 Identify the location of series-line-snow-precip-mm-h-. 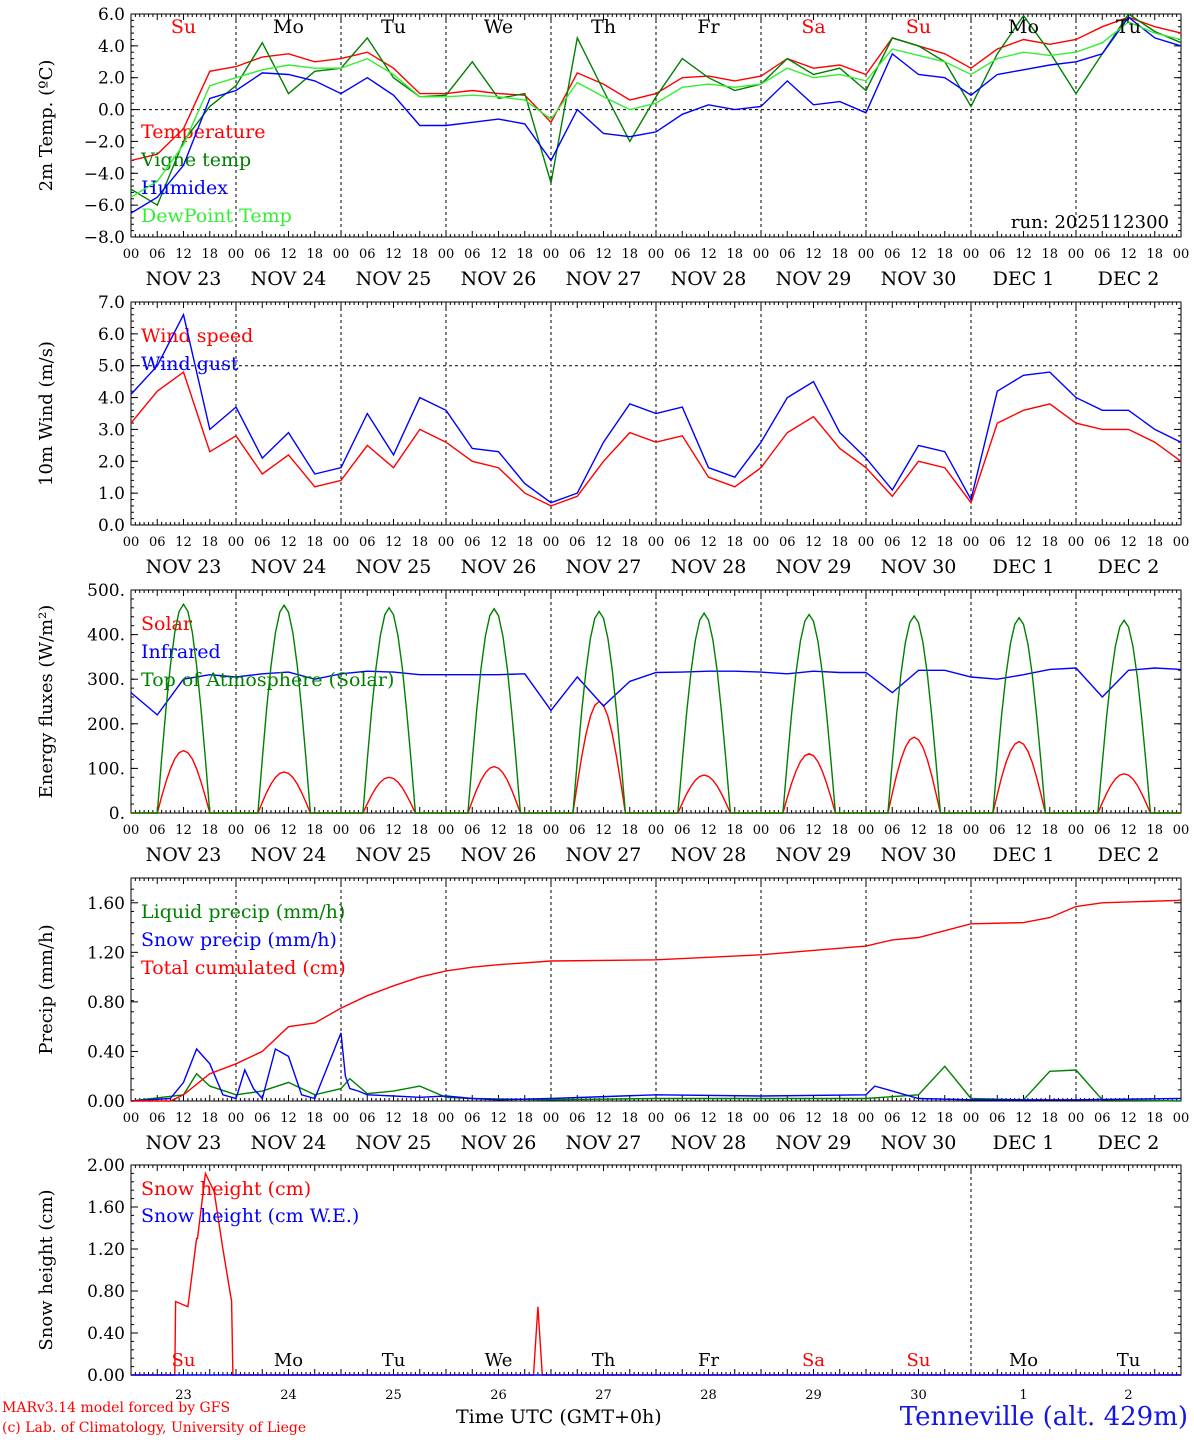
(656, 1067).